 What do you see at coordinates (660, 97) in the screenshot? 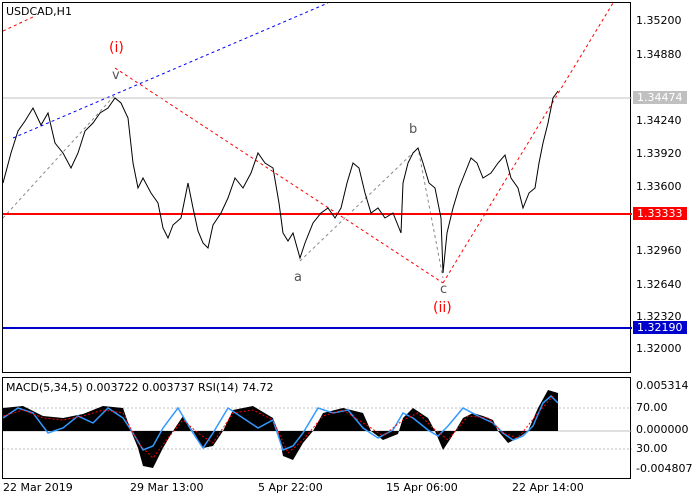
I see `current-price-tag: 1.34474` at bounding box center [660, 97].